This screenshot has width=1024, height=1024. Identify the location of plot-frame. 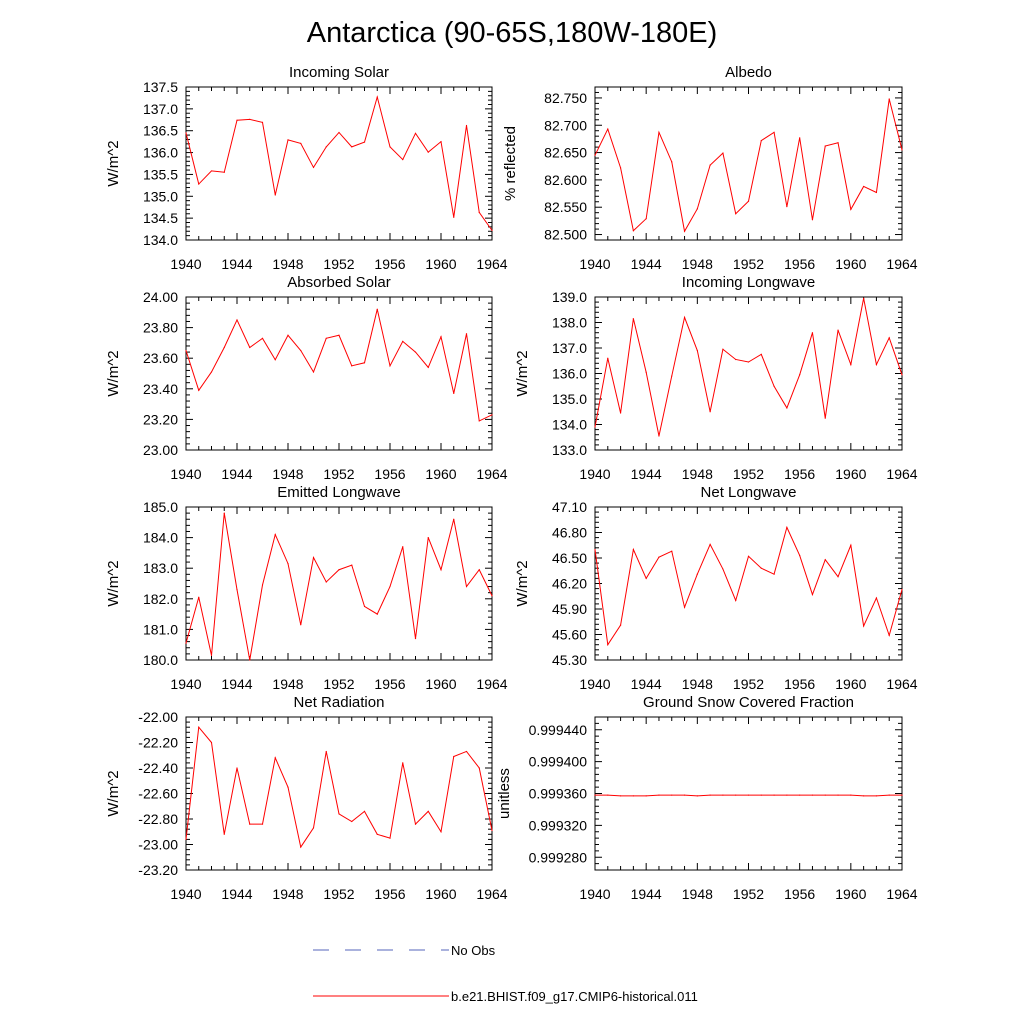
(748, 583).